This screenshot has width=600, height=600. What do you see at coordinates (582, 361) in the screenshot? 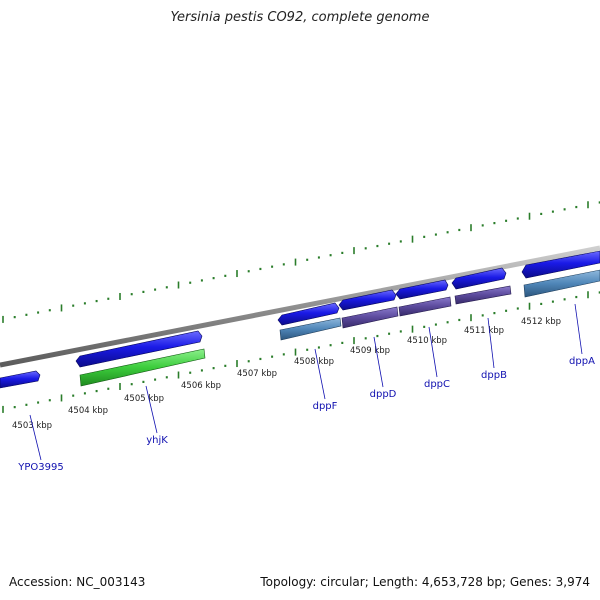
I see `gene-label-dppa: dppA` at bounding box center [582, 361].